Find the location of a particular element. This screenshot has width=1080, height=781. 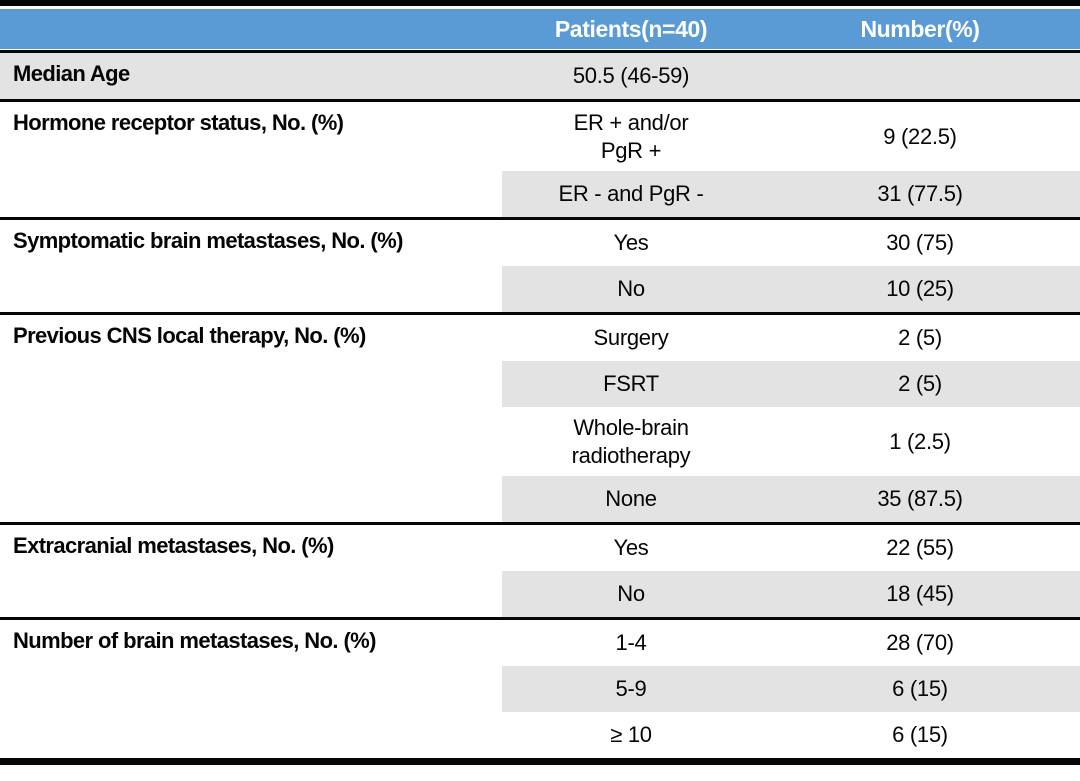

number-cell: 30 (75) is located at coordinates (920, 243).